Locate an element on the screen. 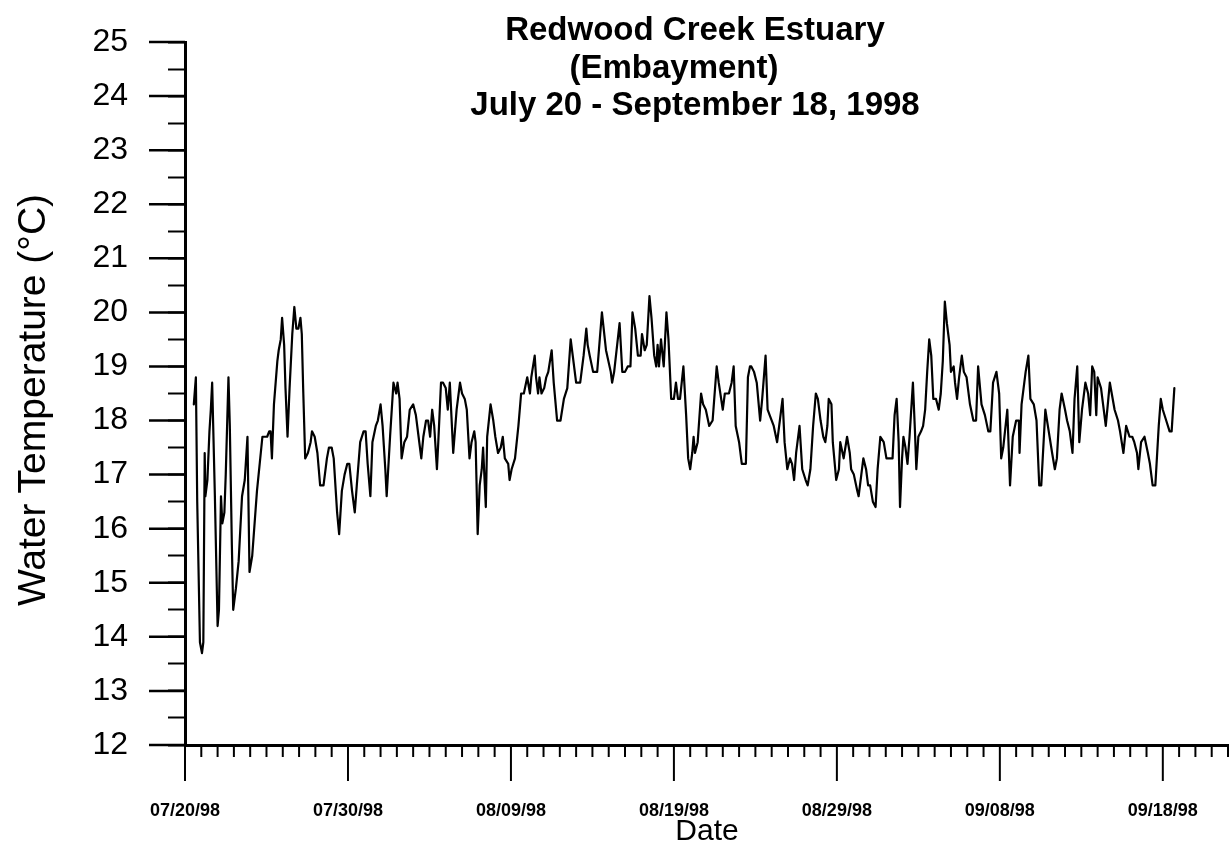  y-tick-label: 16 is located at coordinates (110, 526).